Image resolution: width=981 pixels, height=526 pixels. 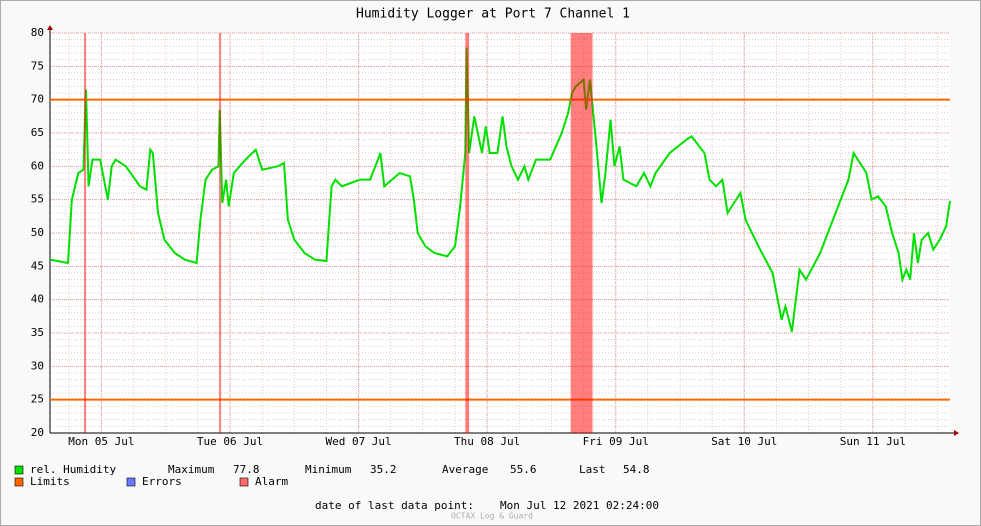 I want to click on x-tick-label: Wed 07 Jul, so click(x=358, y=441).